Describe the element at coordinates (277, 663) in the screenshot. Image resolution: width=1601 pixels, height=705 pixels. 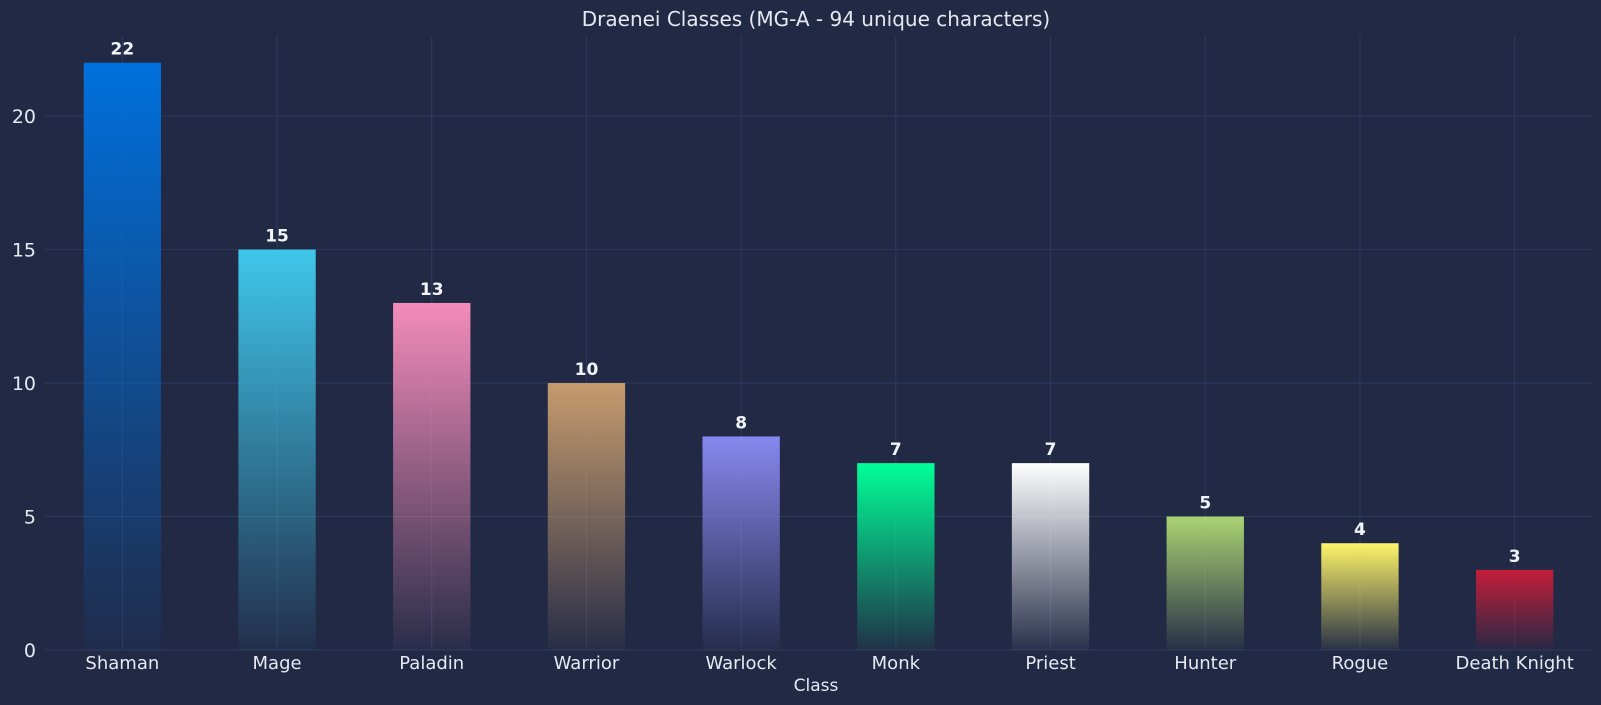
I see `x-tick-label: Mage` at that location.